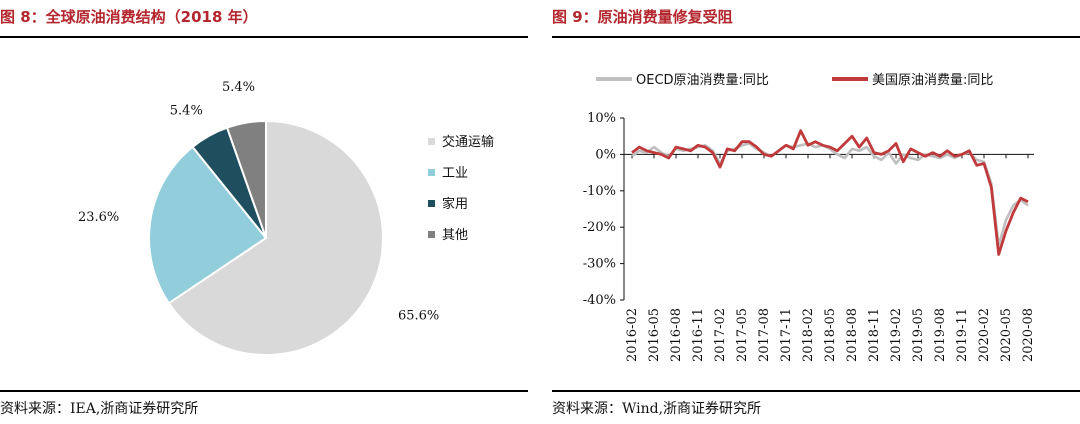 The image size is (1080, 424). Describe the element at coordinates (702, 80) in the screenshot. I see `legend-label-0: OECD原油消费量:同比` at that location.